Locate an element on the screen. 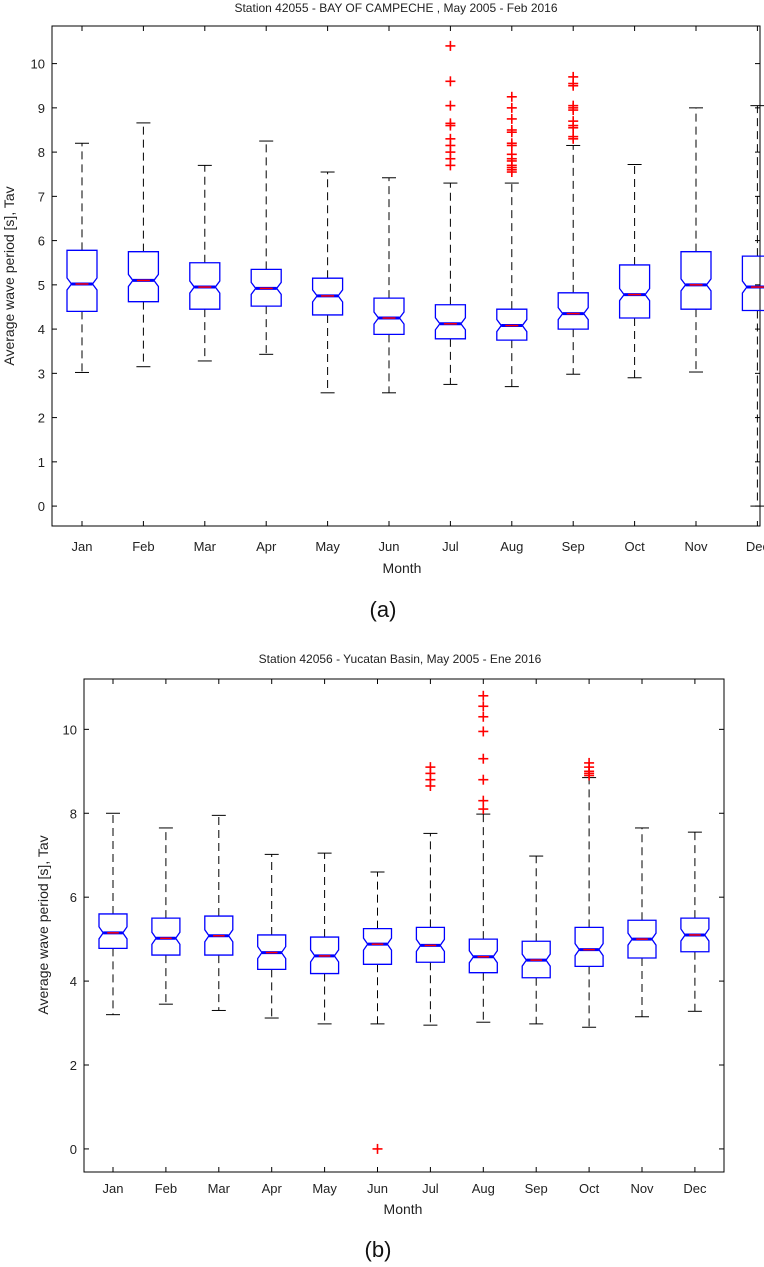  y-tick-label: 0 is located at coordinates (73, 1149).